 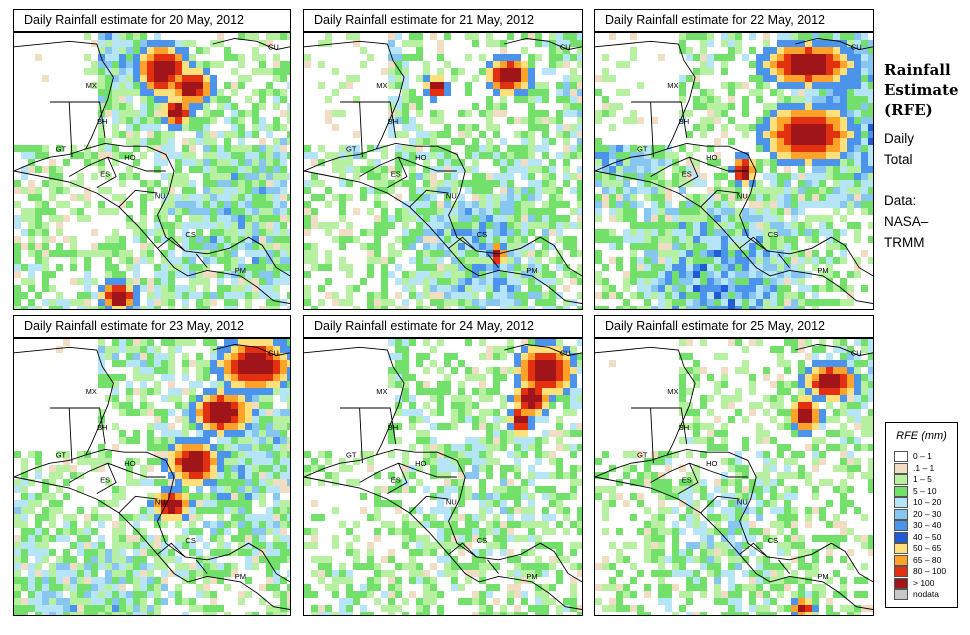 I want to click on legend-label: 5 – 10, so click(x=925, y=490).